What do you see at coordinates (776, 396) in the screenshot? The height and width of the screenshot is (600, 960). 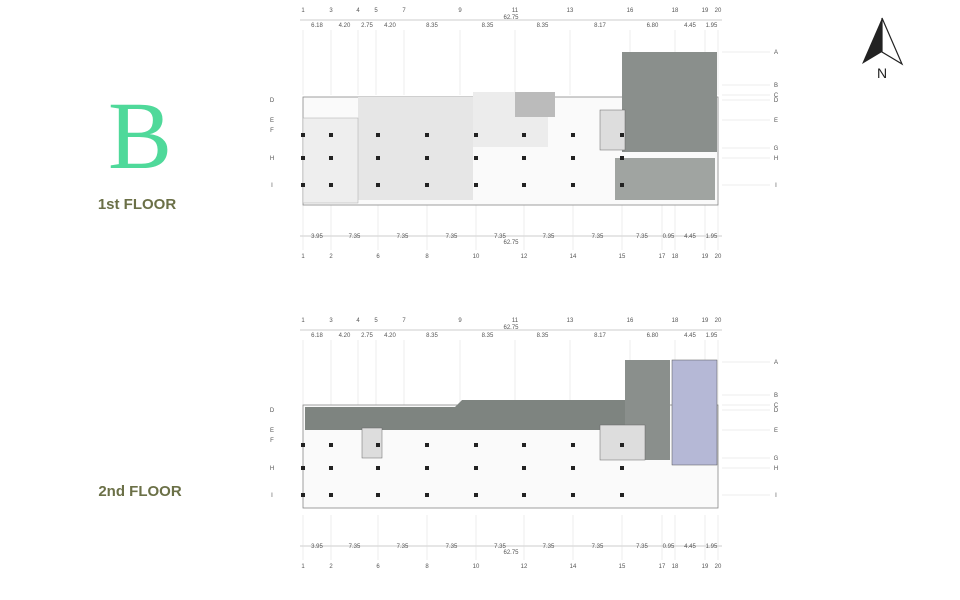 I see `grid-row-label: B` at bounding box center [776, 396].